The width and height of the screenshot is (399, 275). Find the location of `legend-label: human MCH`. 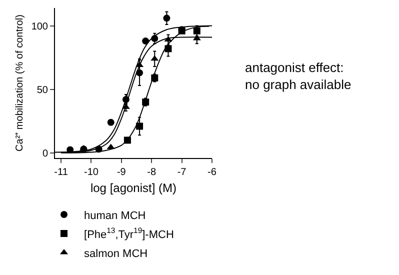

legend-label: human MCH is located at coordinates (115, 216).